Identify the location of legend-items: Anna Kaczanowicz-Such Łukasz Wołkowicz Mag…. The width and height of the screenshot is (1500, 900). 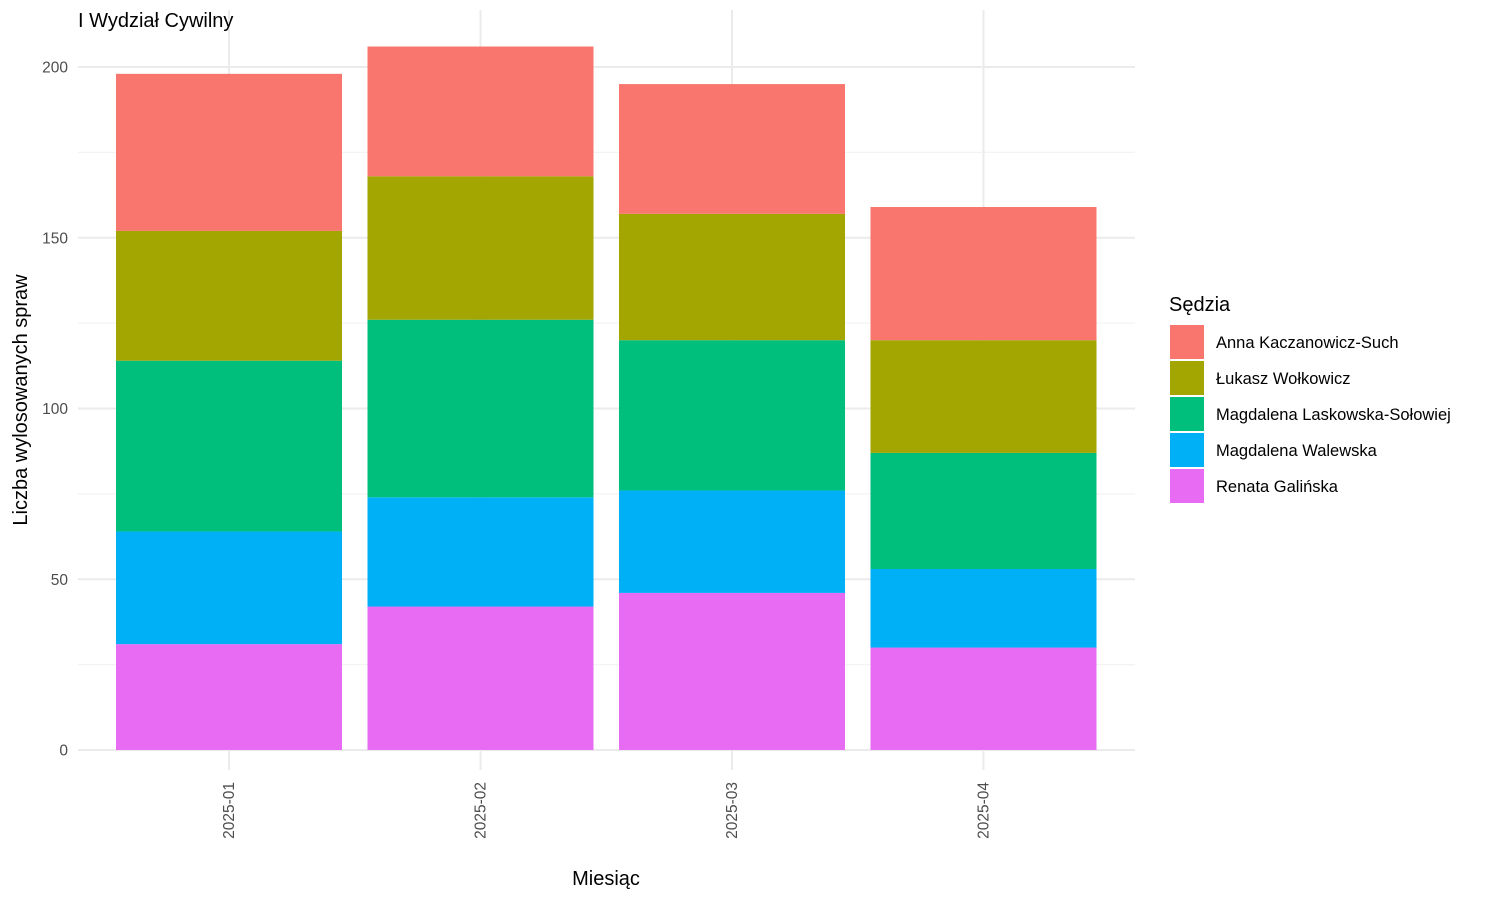
(1310, 414).